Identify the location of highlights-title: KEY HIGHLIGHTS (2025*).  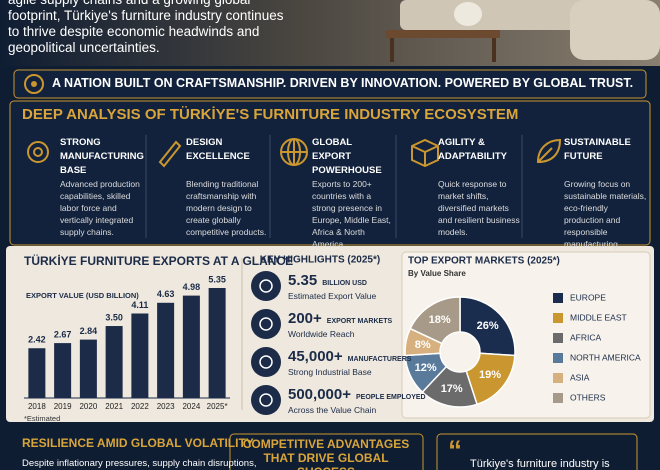
(320, 260).